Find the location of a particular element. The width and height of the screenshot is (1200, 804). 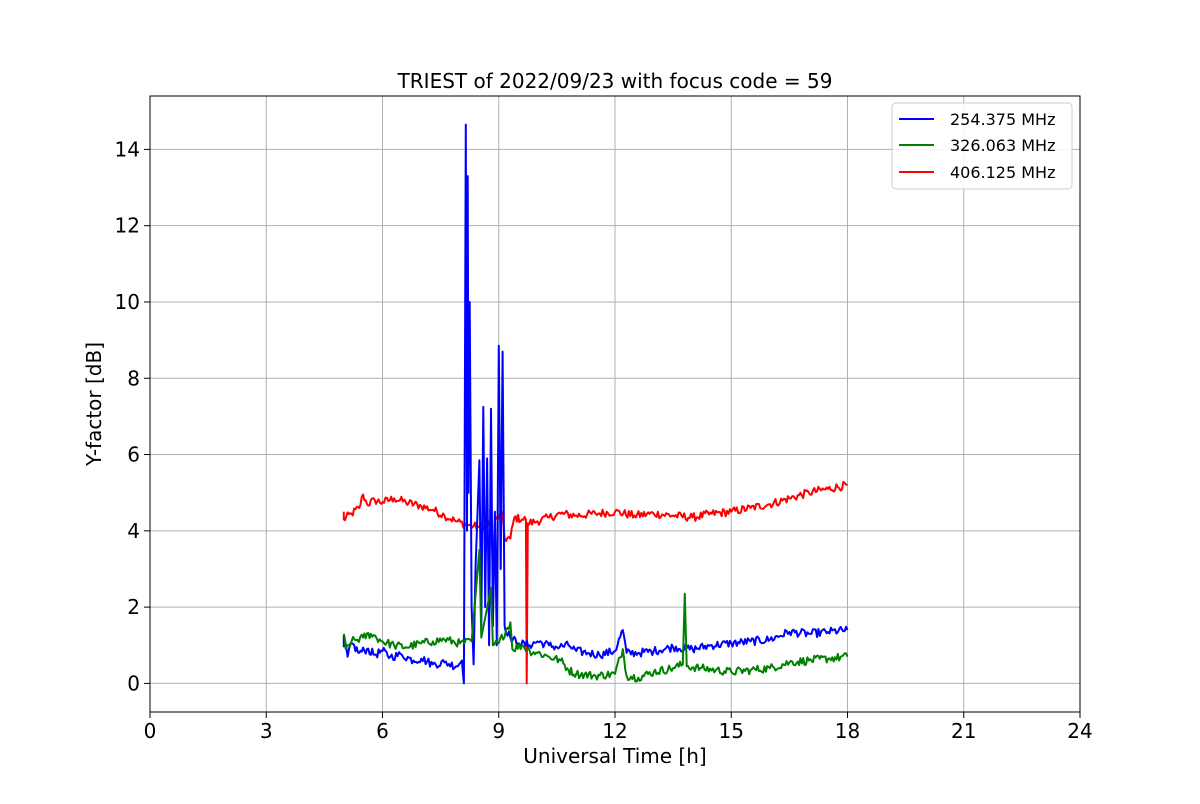

y-tick-label: 6 is located at coordinates (133, 455).